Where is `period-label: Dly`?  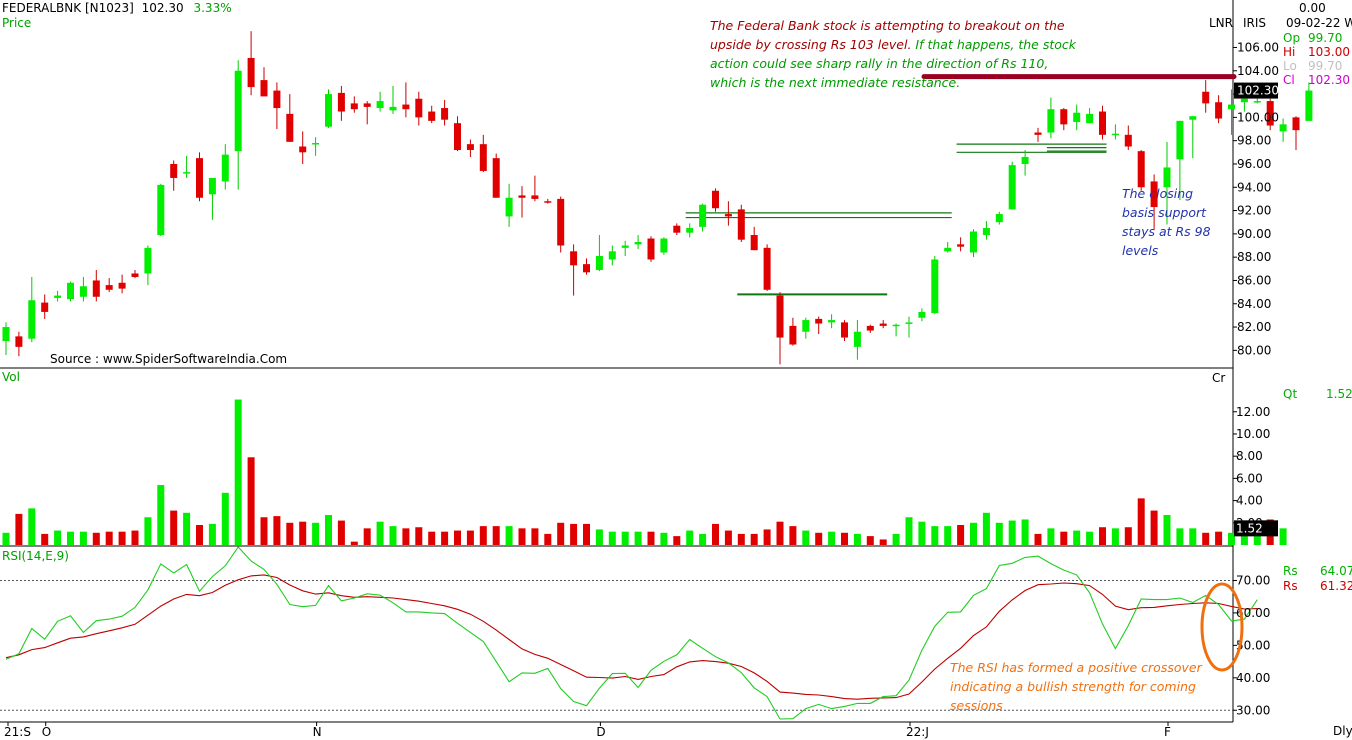
period-label: Dly is located at coordinates (1342, 731).